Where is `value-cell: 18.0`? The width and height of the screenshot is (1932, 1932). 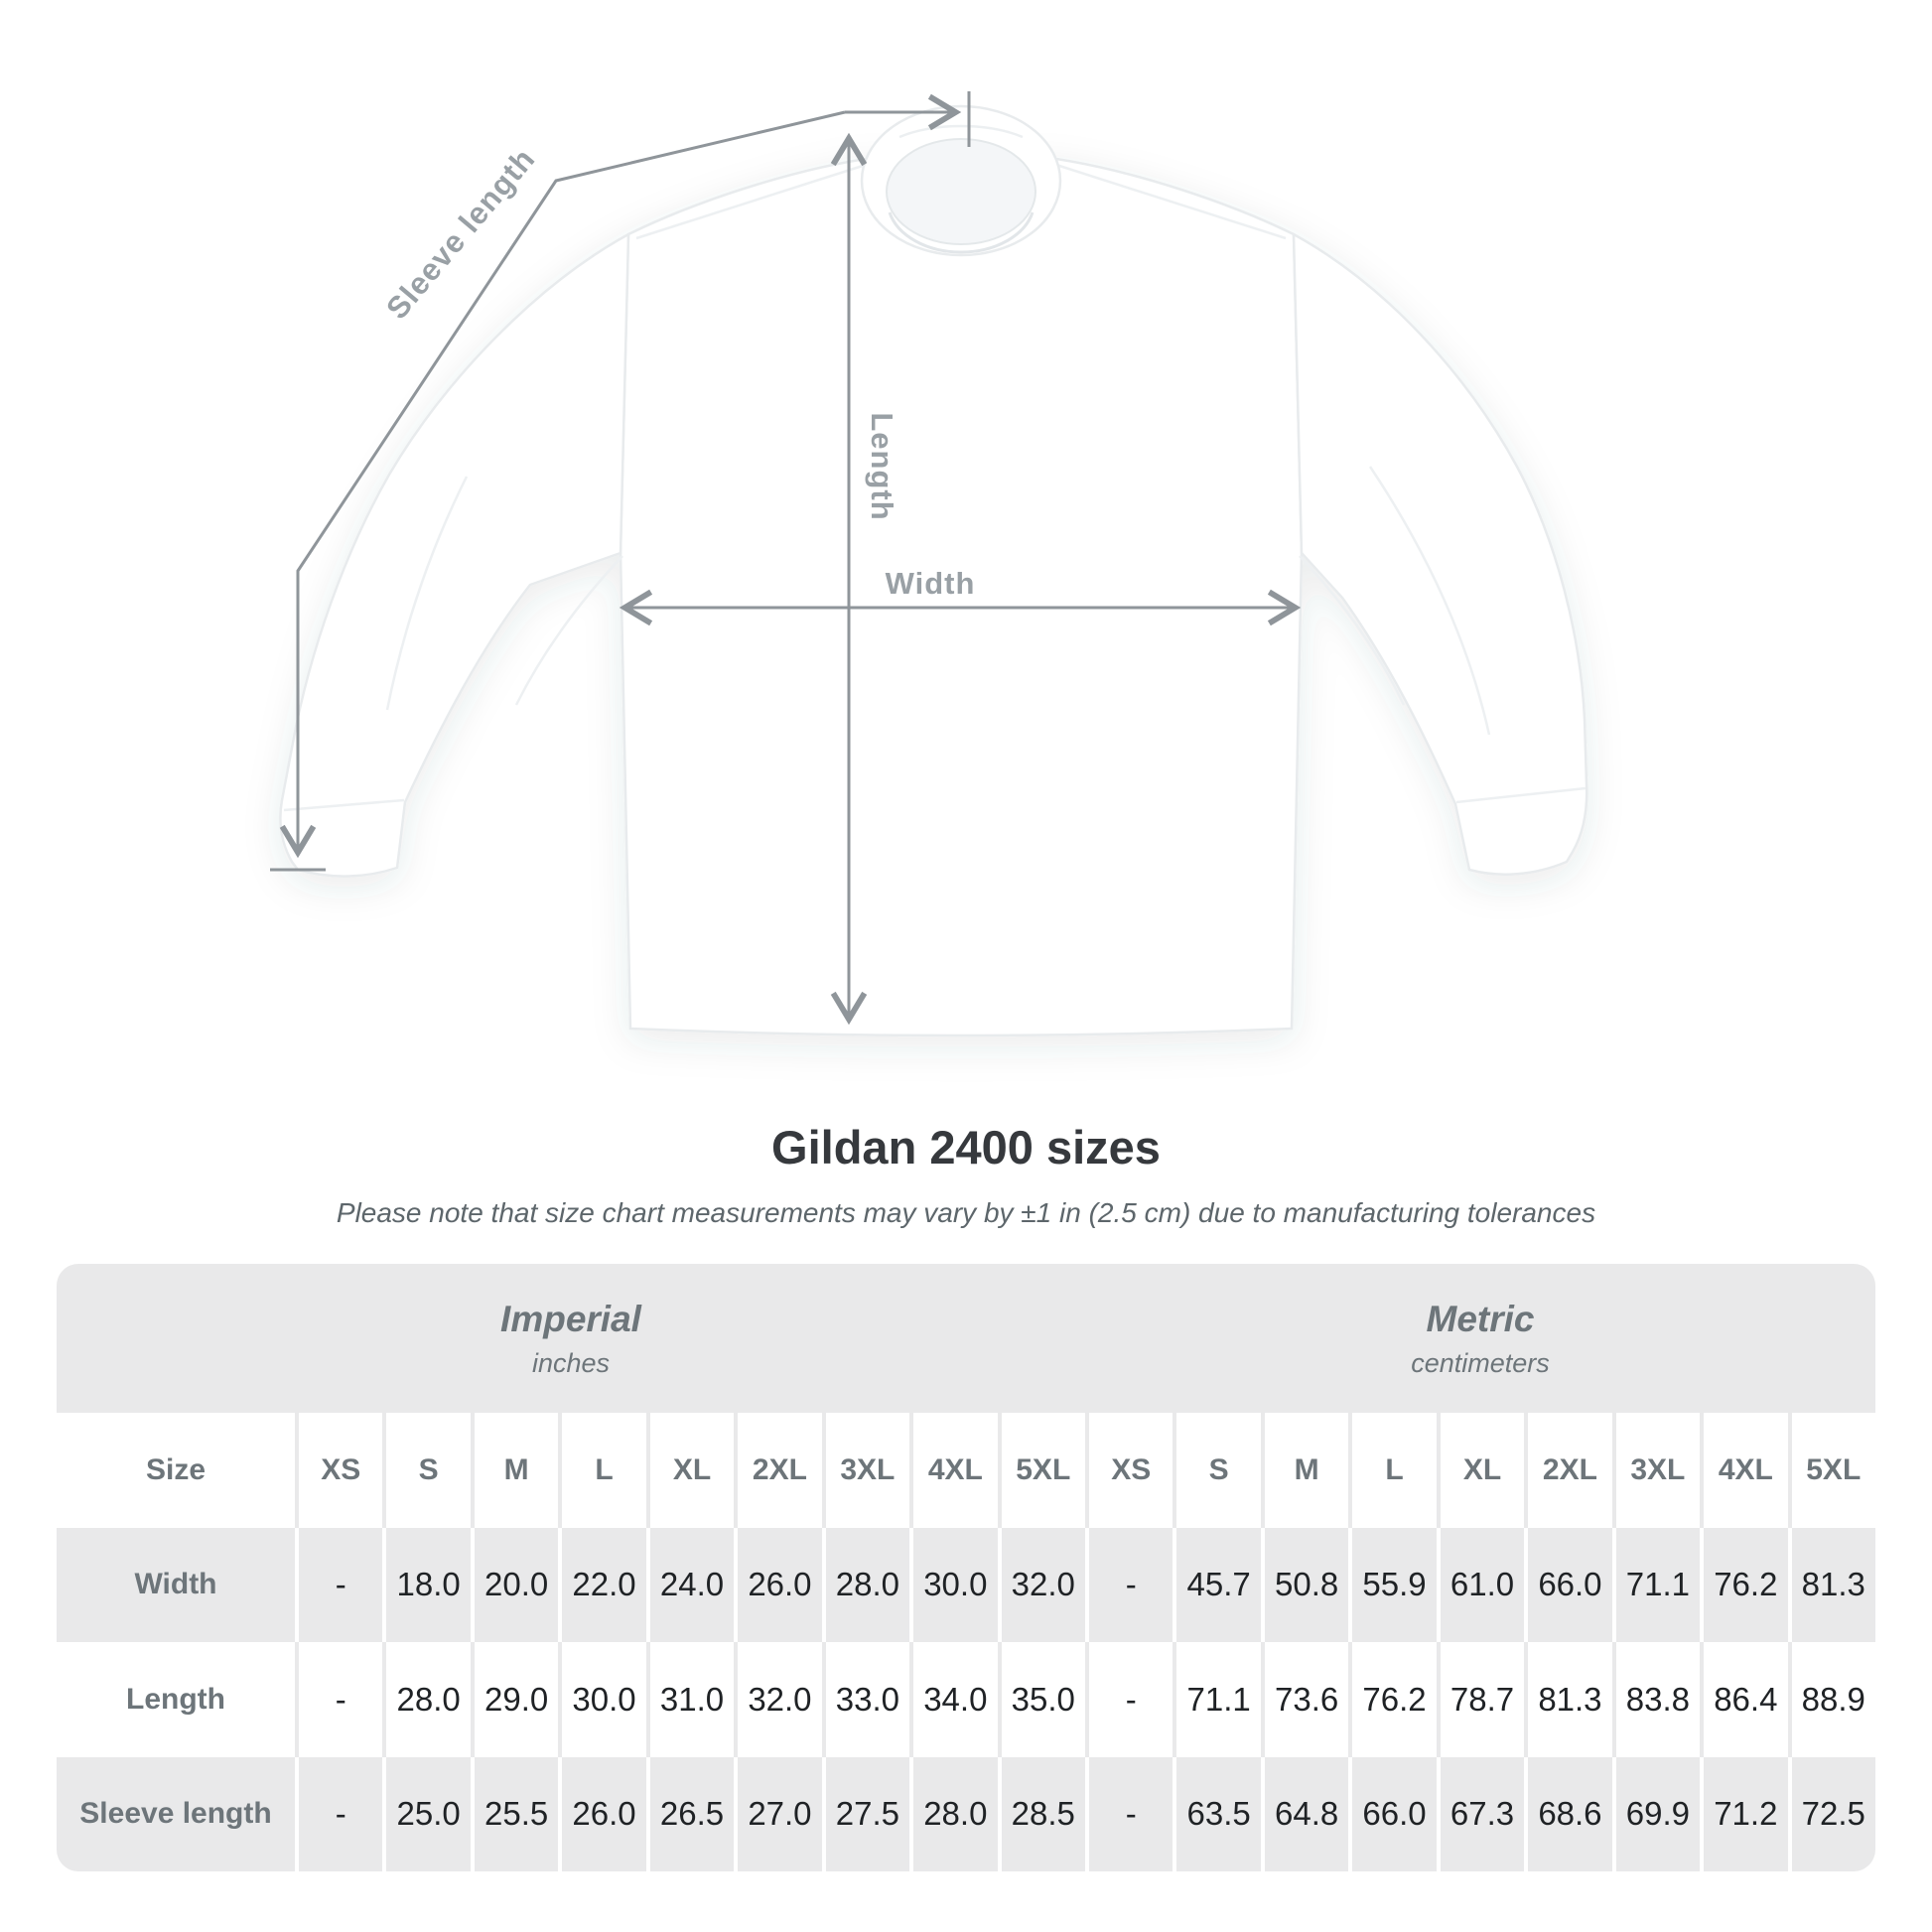
value-cell: 18.0 is located at coordinates (426, 1584).